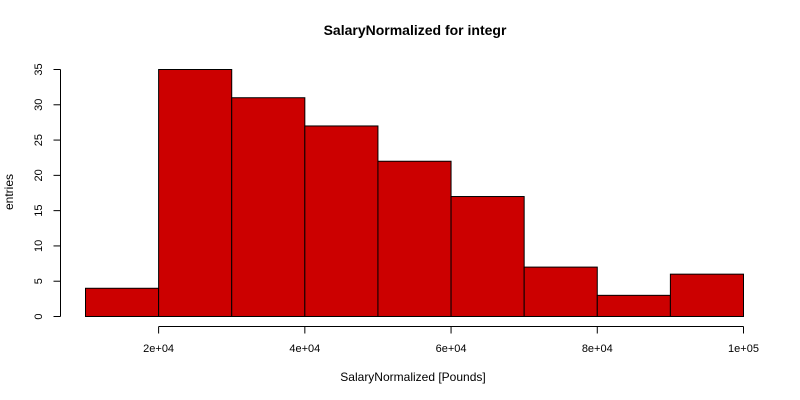 The image size is (800, 400). Describe the element at coordinates (39, 175) in the screenshot. I see `y-tick-label: 20` at that location.